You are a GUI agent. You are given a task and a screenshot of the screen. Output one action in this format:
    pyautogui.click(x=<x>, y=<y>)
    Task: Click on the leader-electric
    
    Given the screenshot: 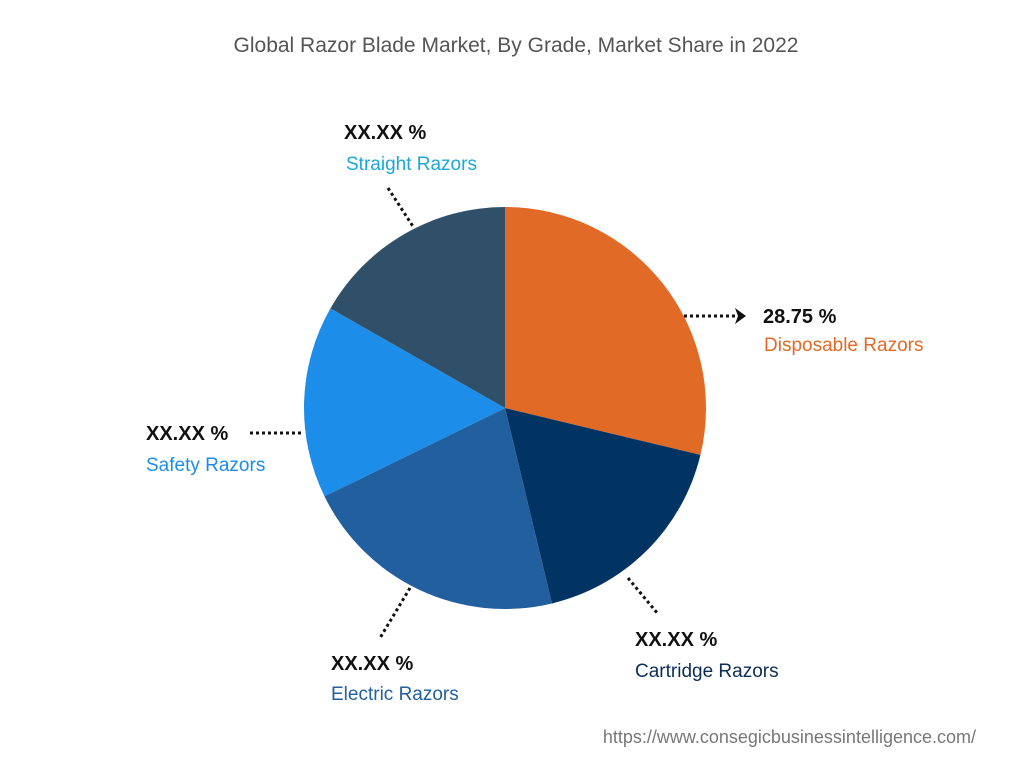 What is the action you would take?
    pyautogui.click(x=395, y=613)
    